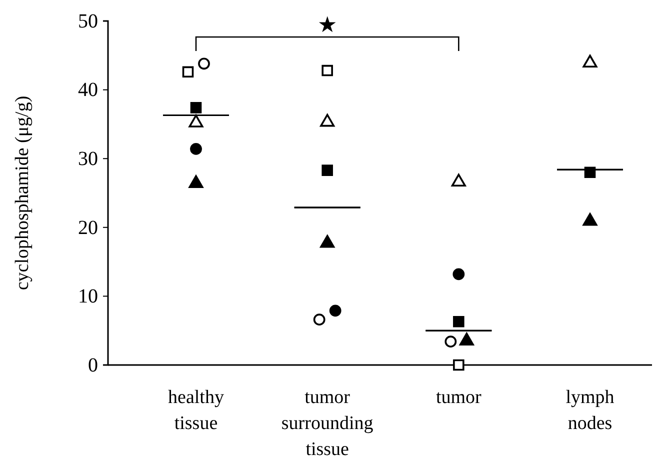 The width and height of the screenshot is (654, 463). Describe the element at coordinates (327, 423) in the screenshot. I see `x-tick-label: tumor surrounding tissue` at that location.